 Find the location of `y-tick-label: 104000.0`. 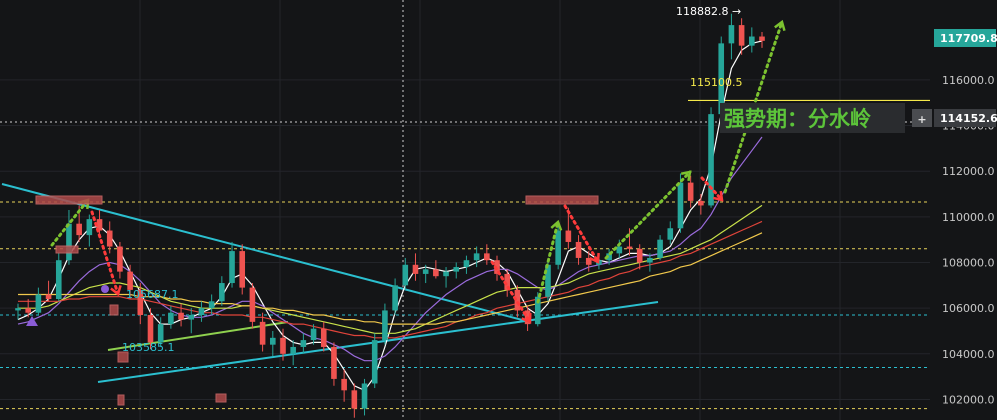

y-tick-label: 104000.0 is located at coordinates (968, 354).